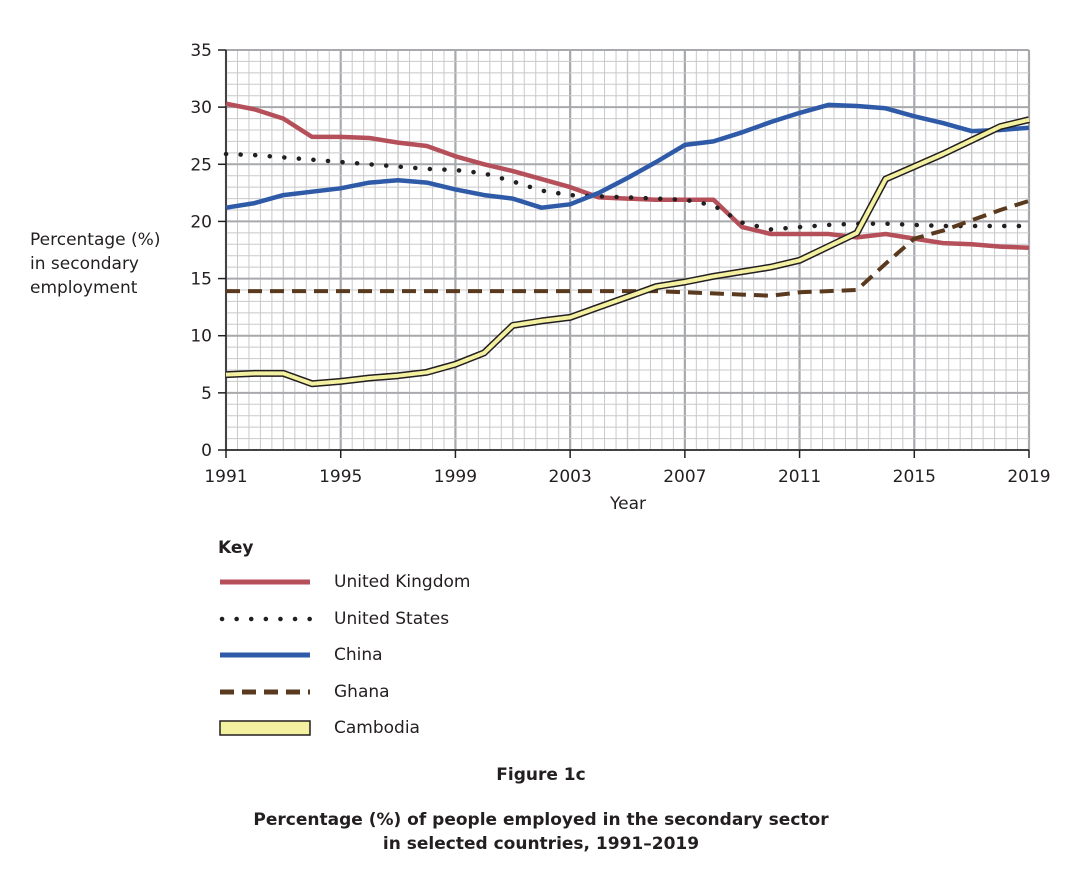 The image size is (1082, 890). I want to click on y-tick-label: 5, so click(206, 394).